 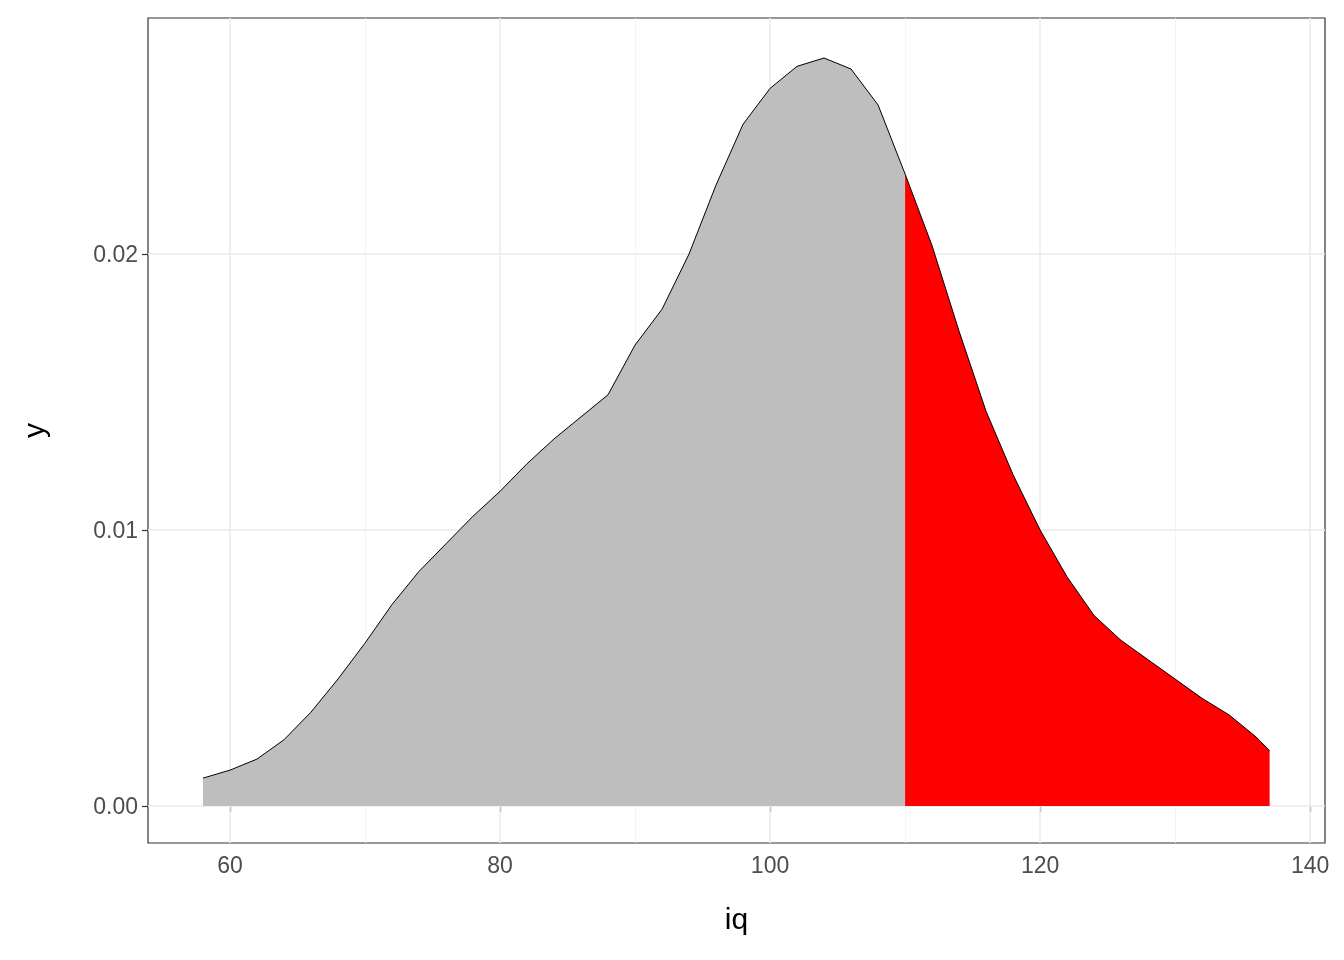 What do you see at coordinates (1310, 864) in the screenshot?
I see `x-tick-label: 140` at bounding box center [1310, 864].